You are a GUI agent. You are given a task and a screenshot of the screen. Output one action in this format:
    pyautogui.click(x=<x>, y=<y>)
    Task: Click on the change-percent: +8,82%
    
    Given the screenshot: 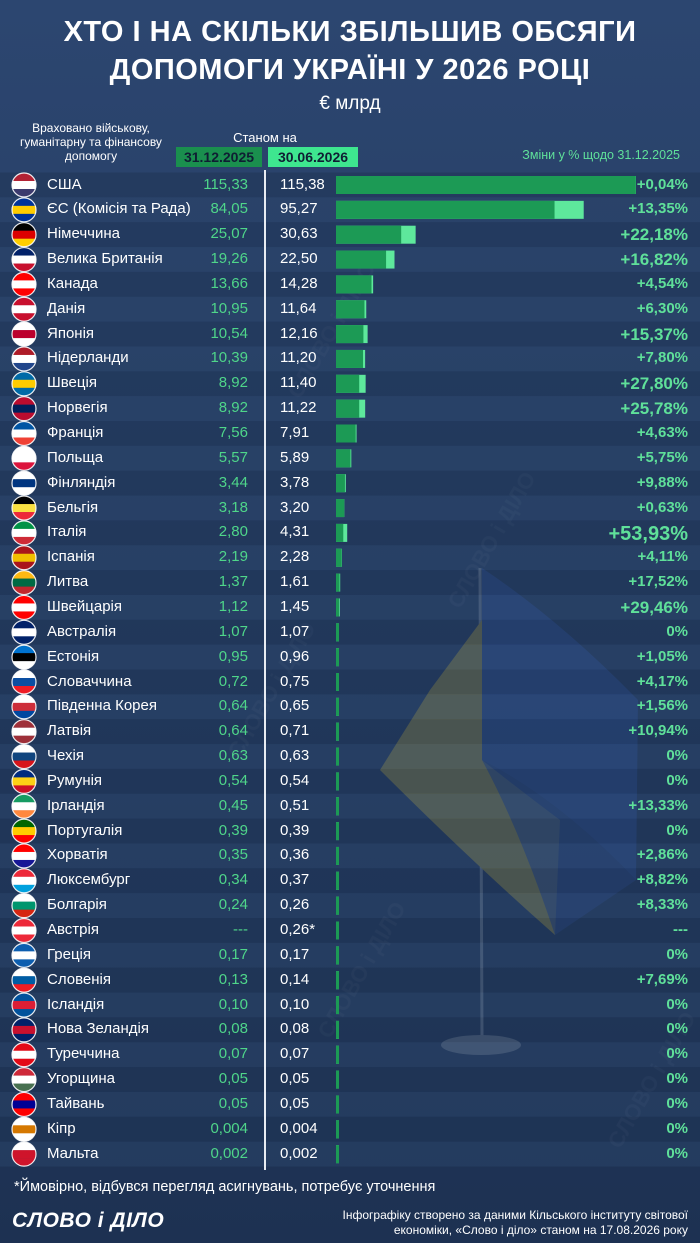 What is the action you would take?
    pyautogui.click(x=662, y=880)
    